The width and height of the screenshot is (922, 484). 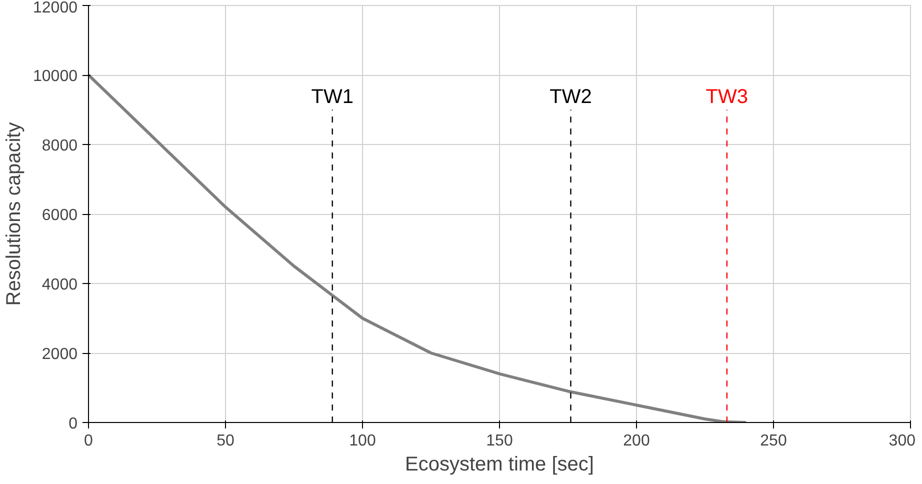 What do you see at coordinates (55, 76) in the screenshot?
I see `y-tick-label: 10000` at bounding box center [55, 76].